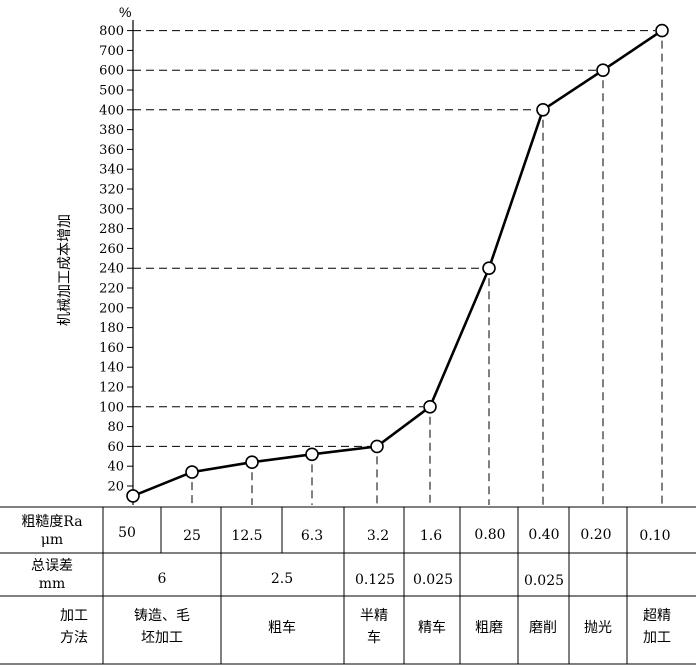 Image resolution: width=696 pixels, height=668 pixels. What do you see at coordinates (162, 638) in the screenshot?
I see `method-cell: 坯加工` at bounding box center [162, 638].